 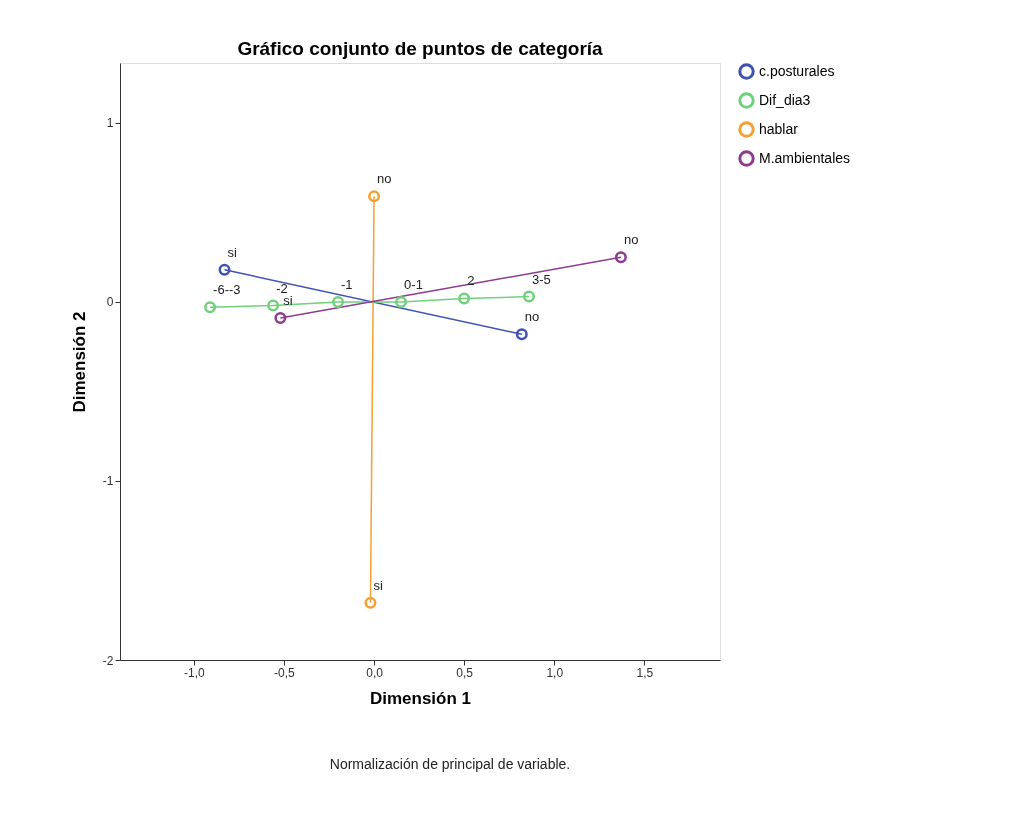 What do you see at coordinates (541, 279) in the screenshot?
I see `annotation: 3-5` at bounding box center [541, 279].